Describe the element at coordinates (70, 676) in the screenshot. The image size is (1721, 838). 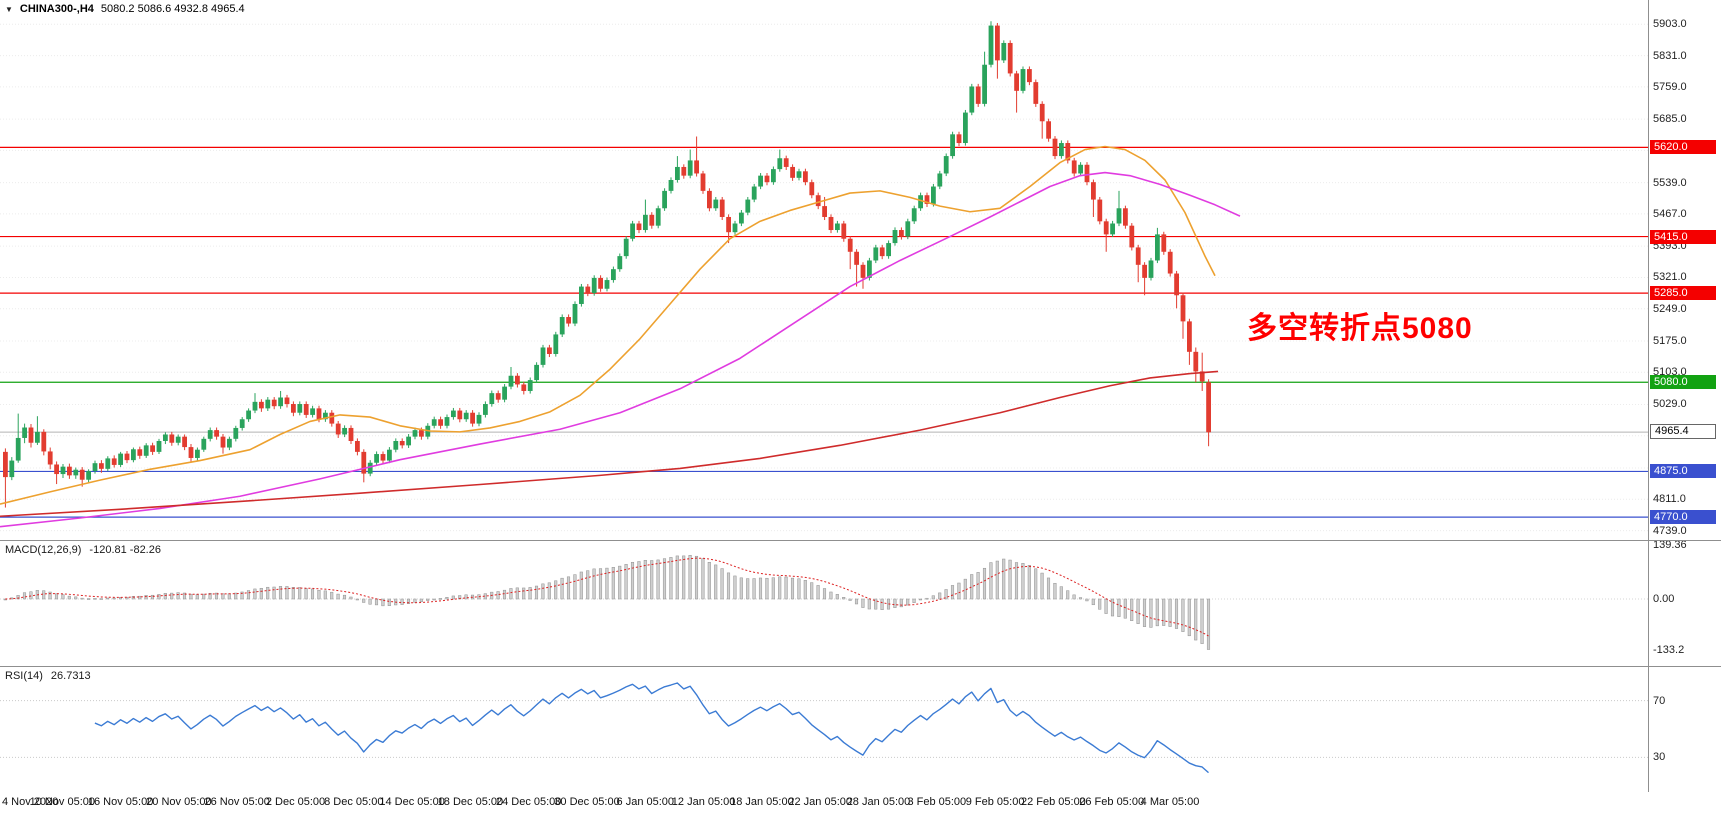
I see `rsi-value: 26.7313` at that location.